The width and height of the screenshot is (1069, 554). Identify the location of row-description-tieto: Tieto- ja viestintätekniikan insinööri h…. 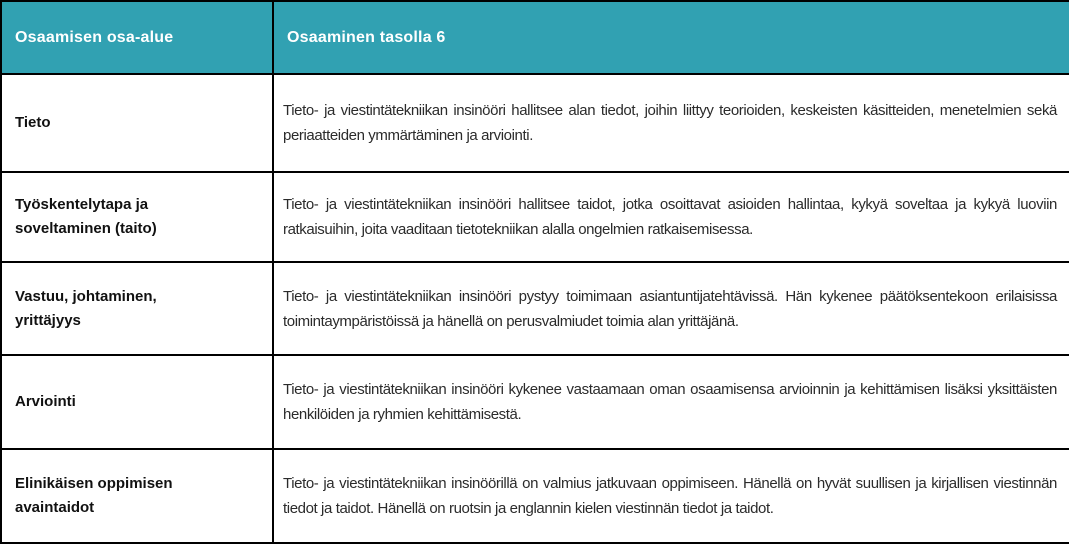
(670, 123).